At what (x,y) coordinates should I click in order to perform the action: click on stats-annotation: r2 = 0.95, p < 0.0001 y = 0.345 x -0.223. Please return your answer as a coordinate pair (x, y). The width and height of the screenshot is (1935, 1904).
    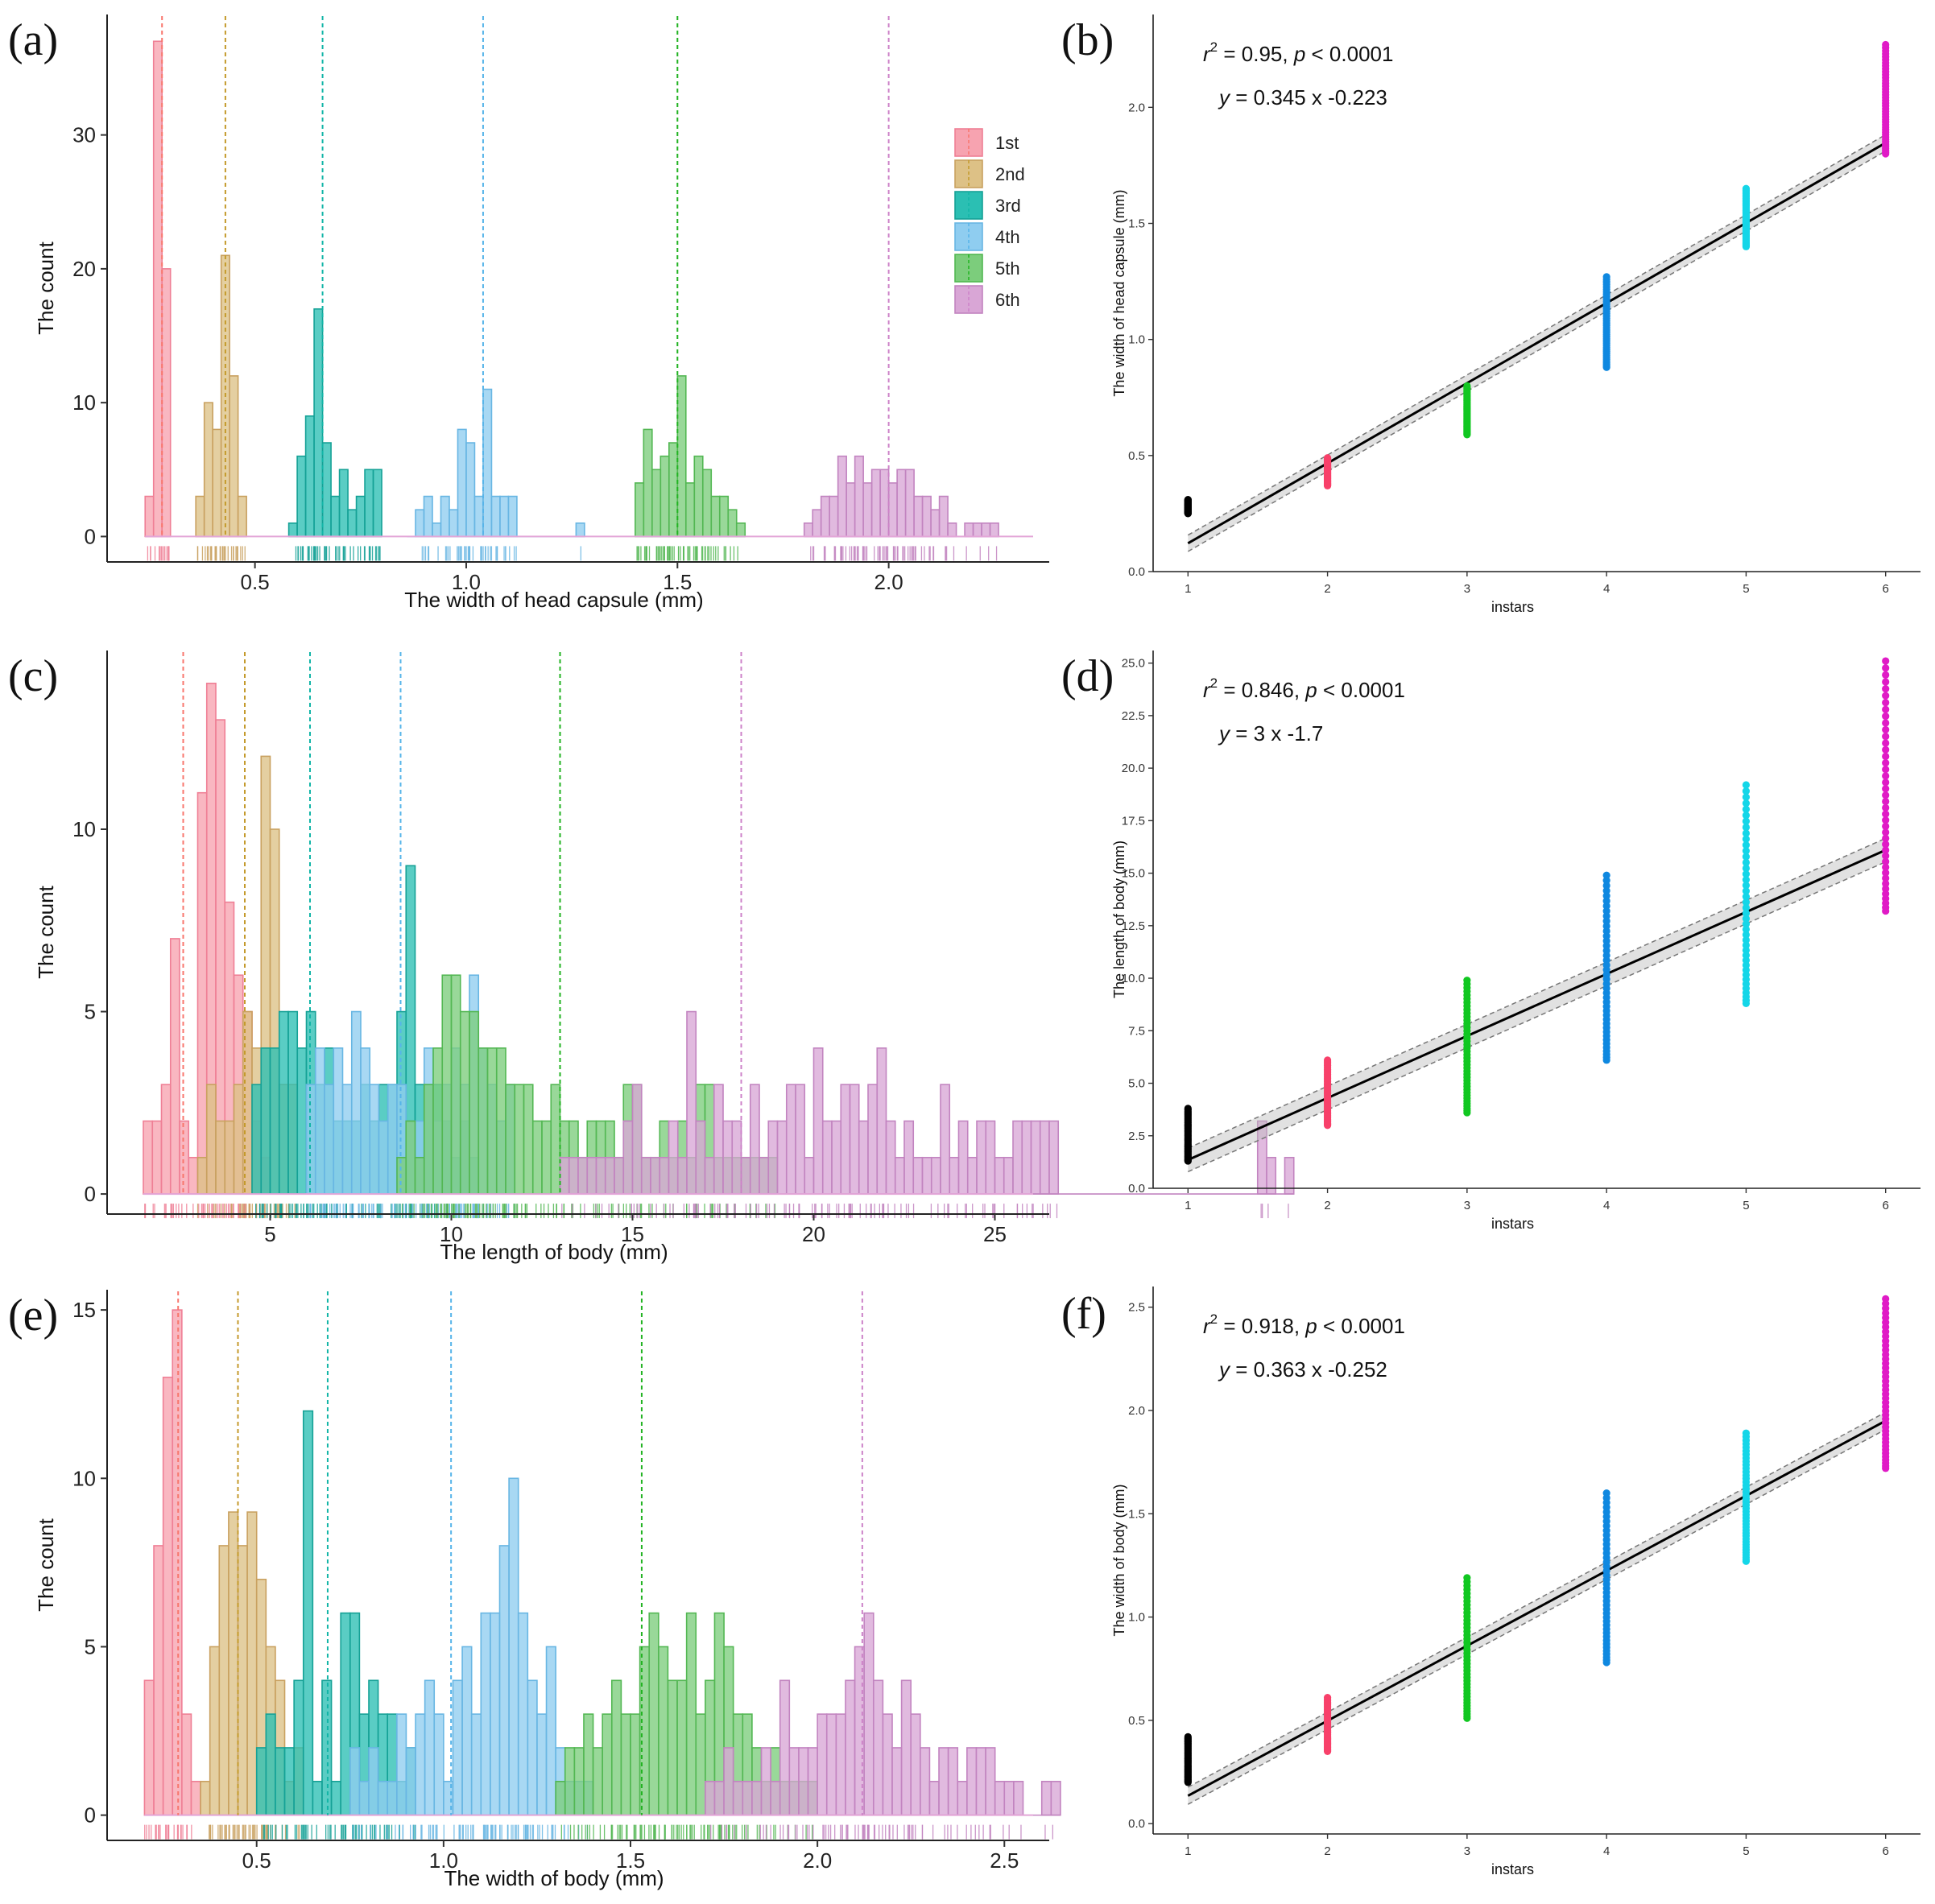
    Looking at the image, I should click on (1298, 74).